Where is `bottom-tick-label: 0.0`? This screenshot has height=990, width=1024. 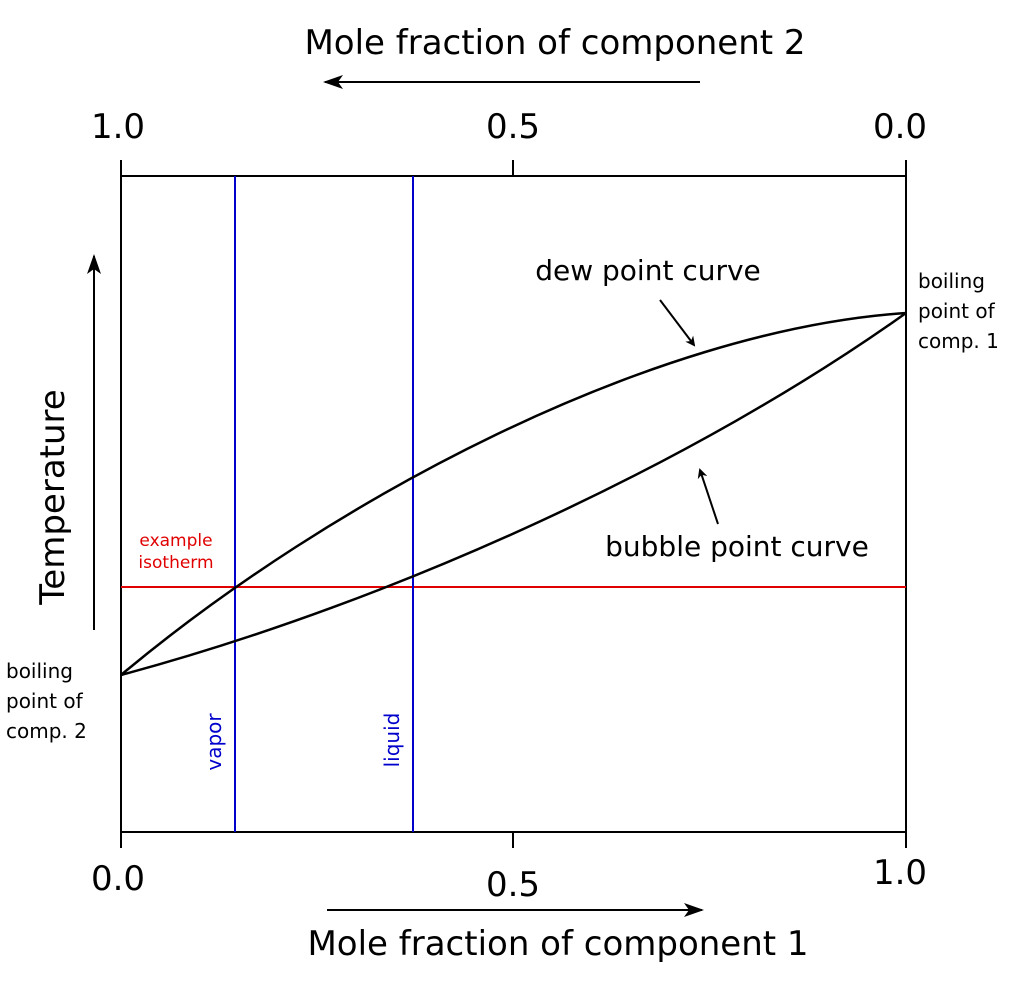 bottom-tick-label: 0.0 is located at coordinates (118, 879).